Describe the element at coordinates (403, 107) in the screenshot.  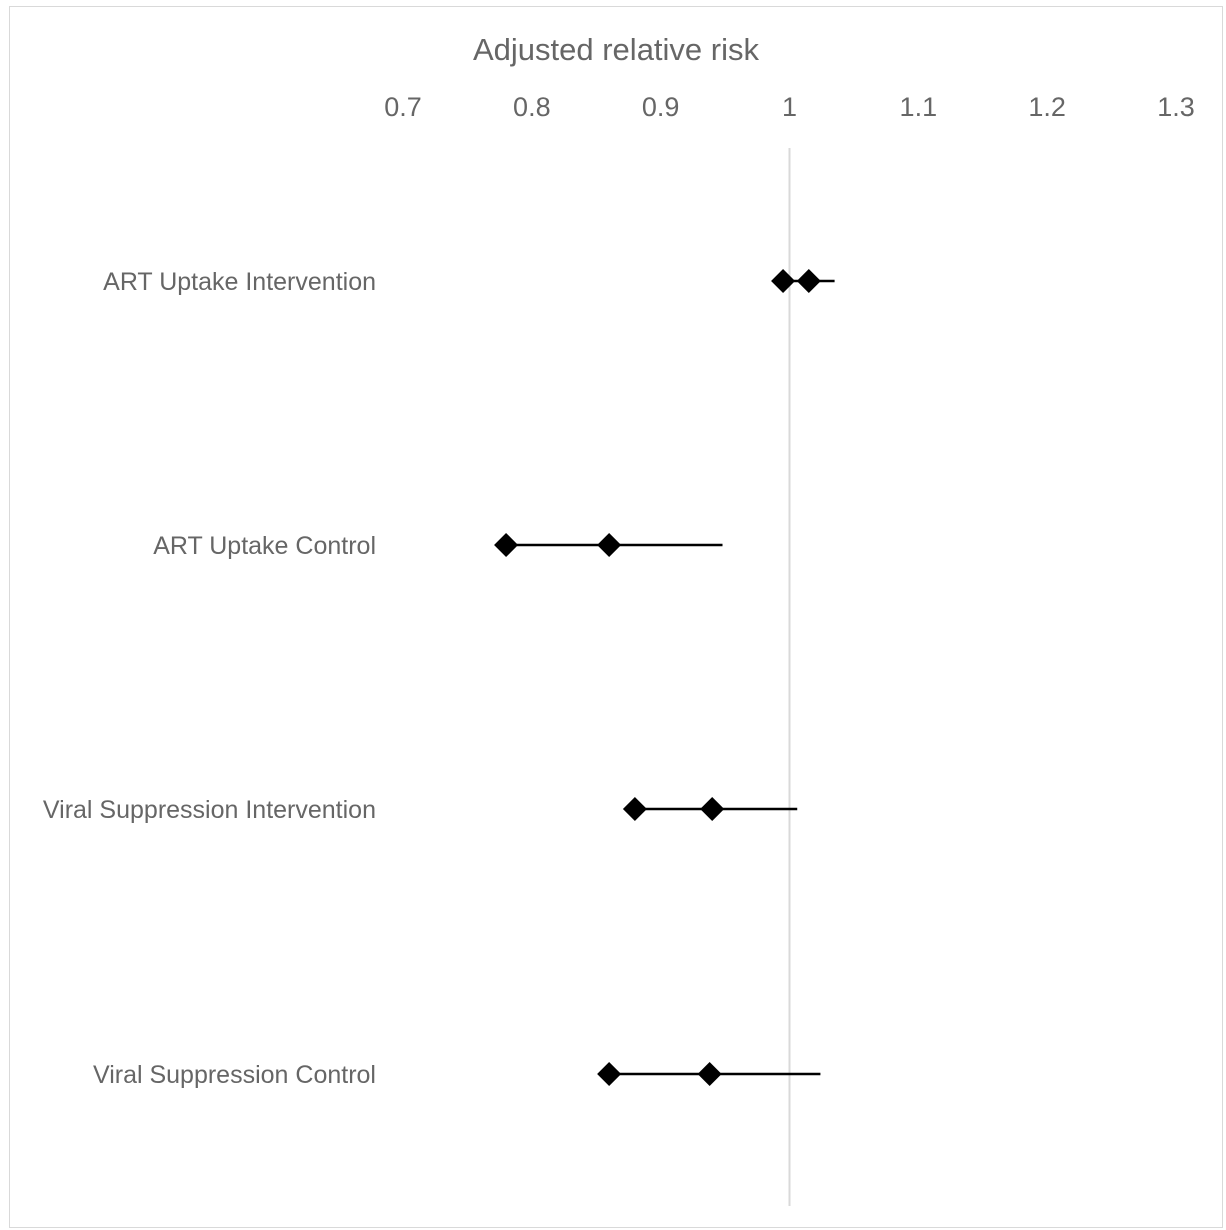
I see `x-tick-label: 0.7` at that location.